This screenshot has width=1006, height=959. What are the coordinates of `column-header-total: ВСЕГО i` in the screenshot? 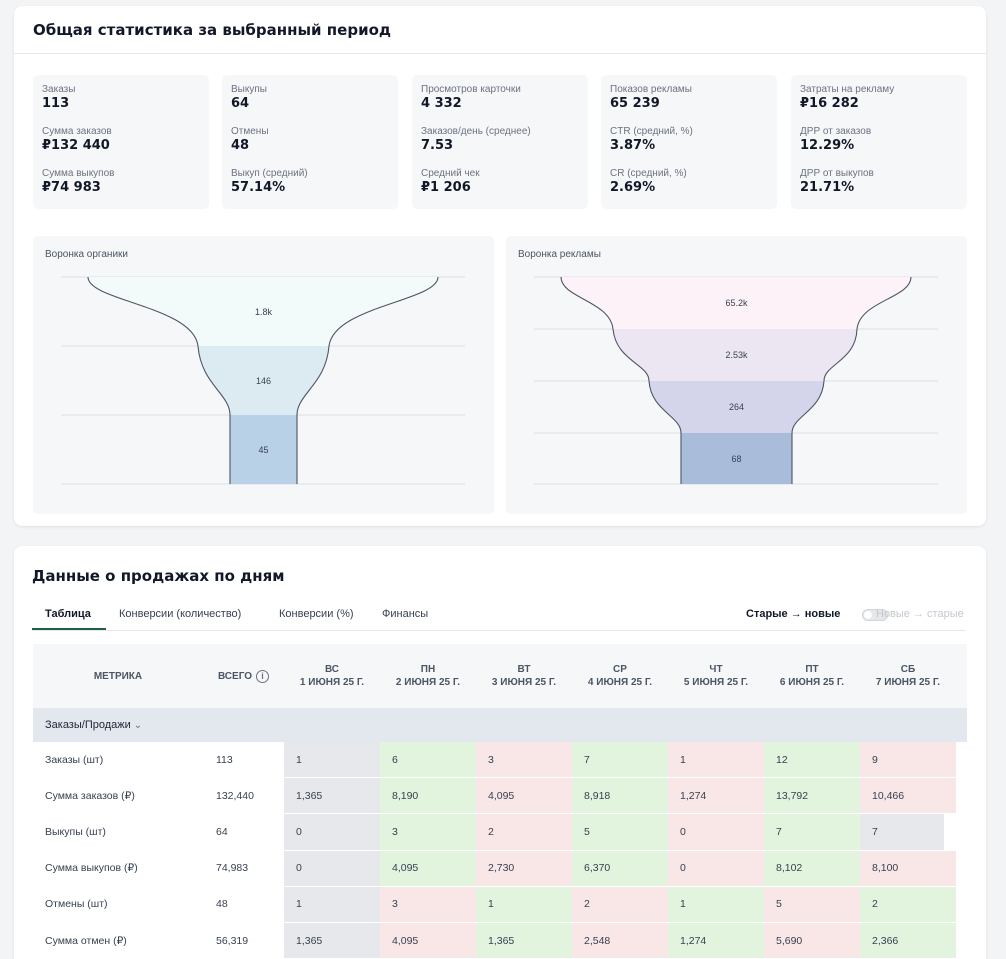 It's located at (243, 676).